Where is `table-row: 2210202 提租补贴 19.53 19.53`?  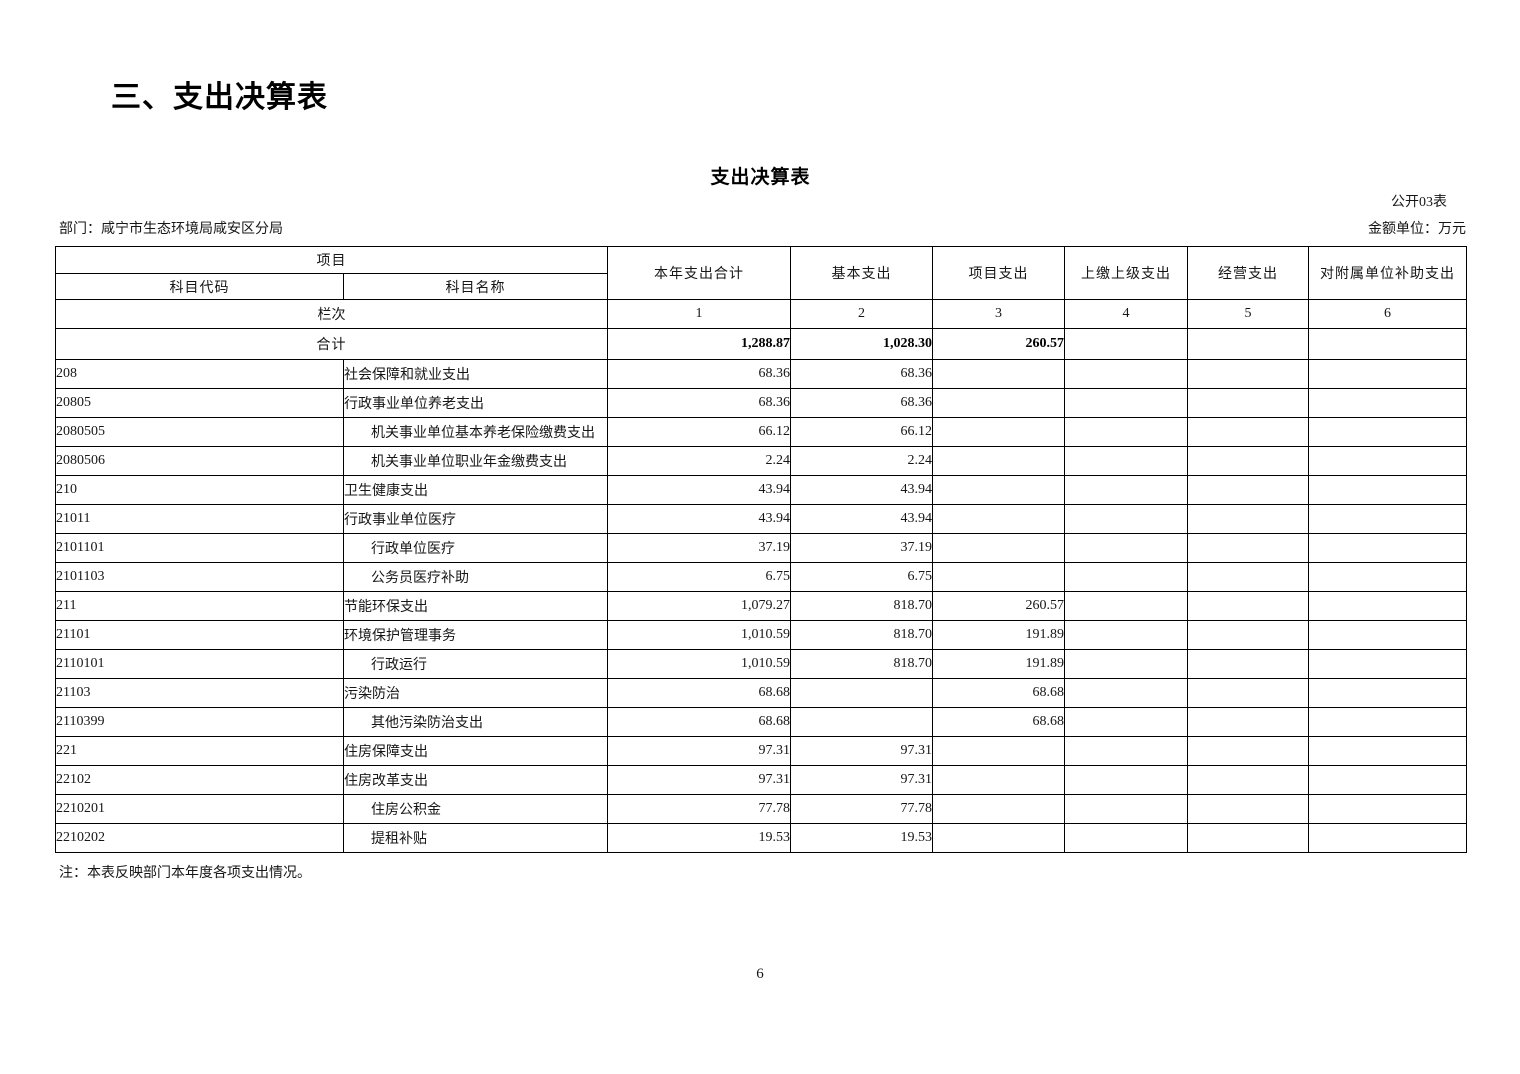 table-row: 2210202 提租补贴 19.53 19.53 is located at coordinates (761, 838).